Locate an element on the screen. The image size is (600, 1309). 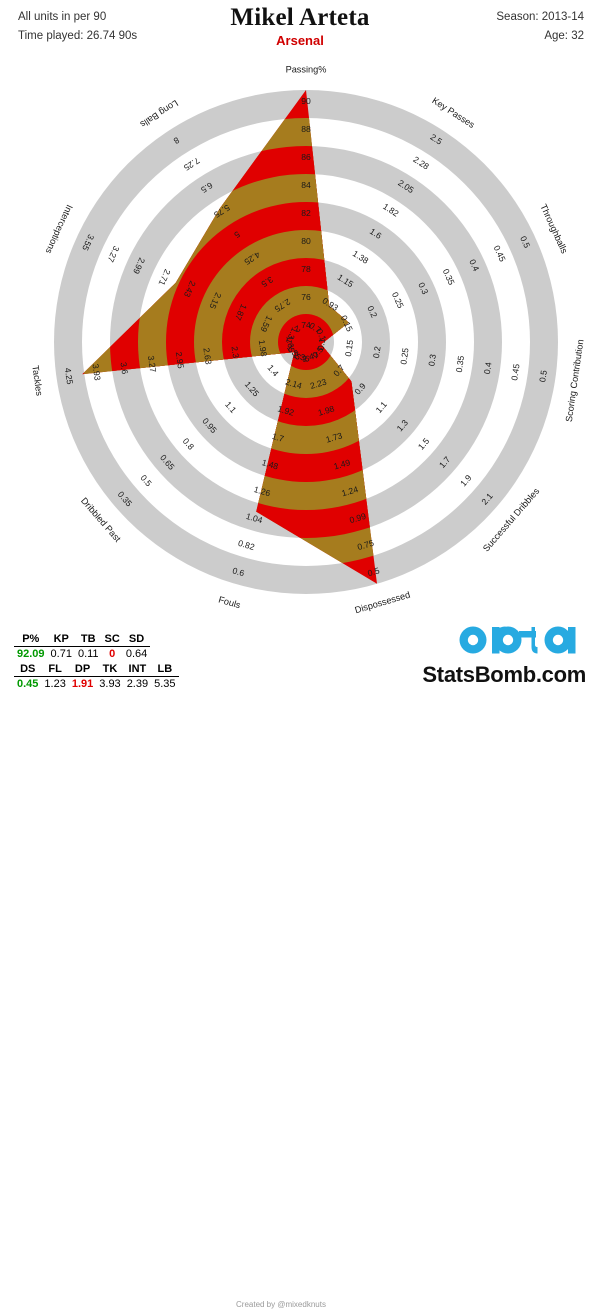
stat-header: TK is located at coordinates (110, 669).